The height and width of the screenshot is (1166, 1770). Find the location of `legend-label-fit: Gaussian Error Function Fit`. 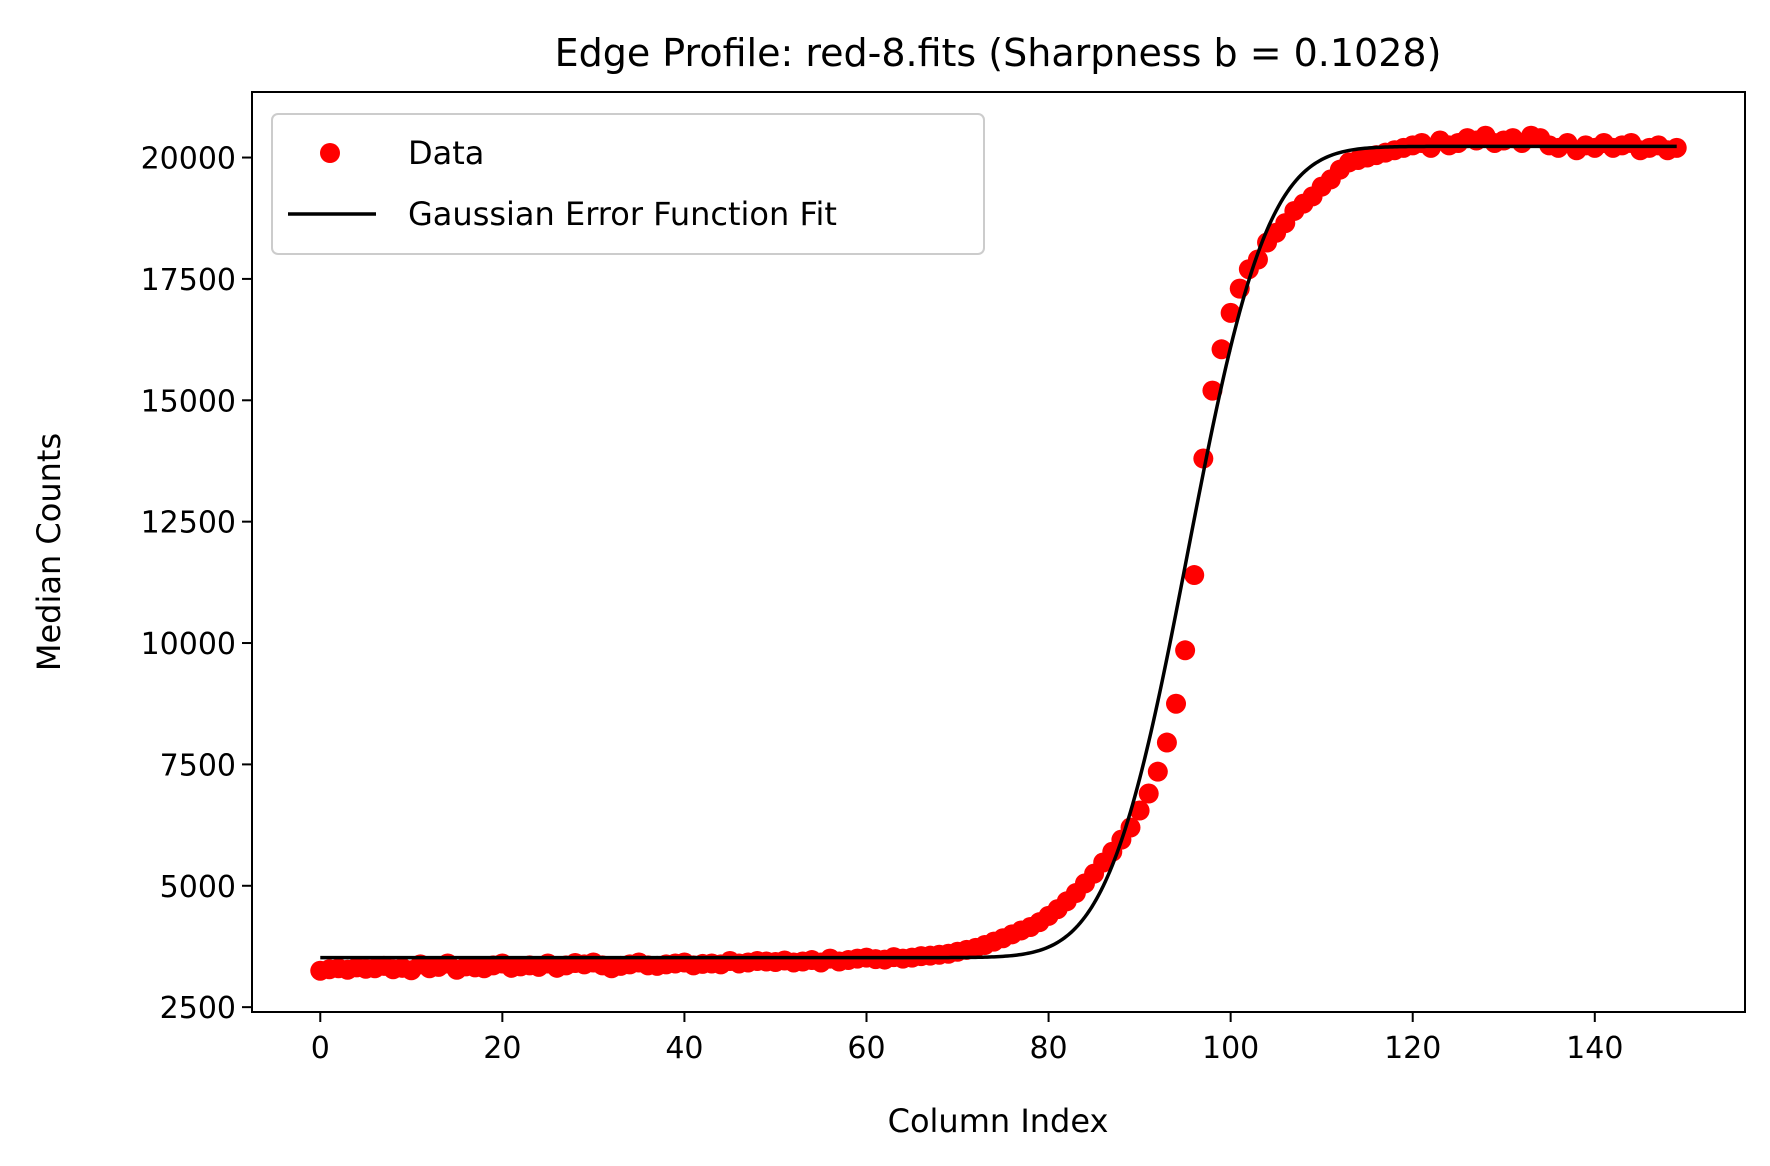

legend-label-fit: Gaussian Error Function Fit is located at coordinates (622, 214).